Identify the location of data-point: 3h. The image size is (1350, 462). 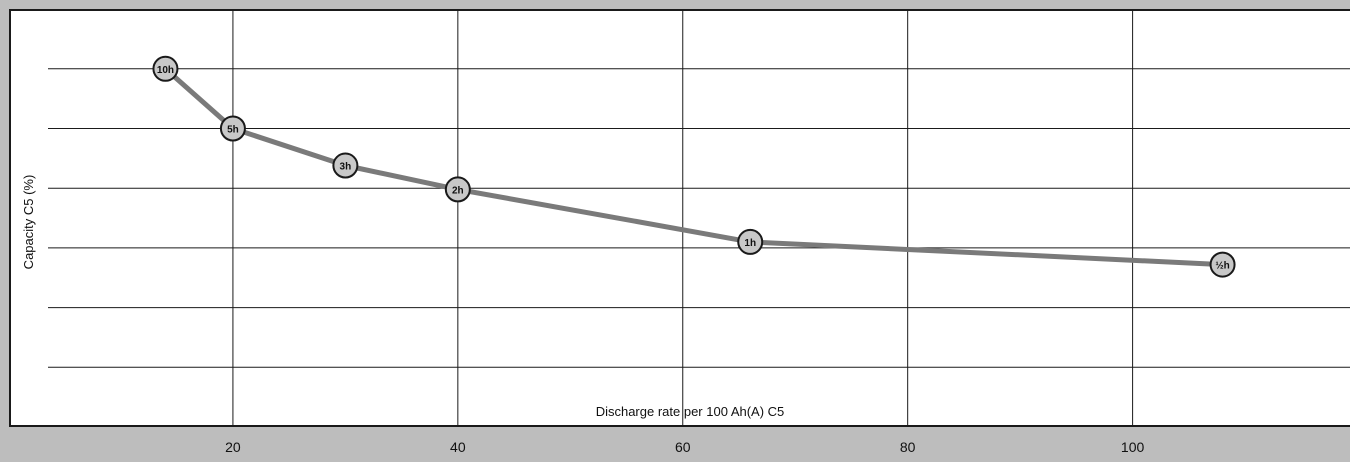
(345, 165).